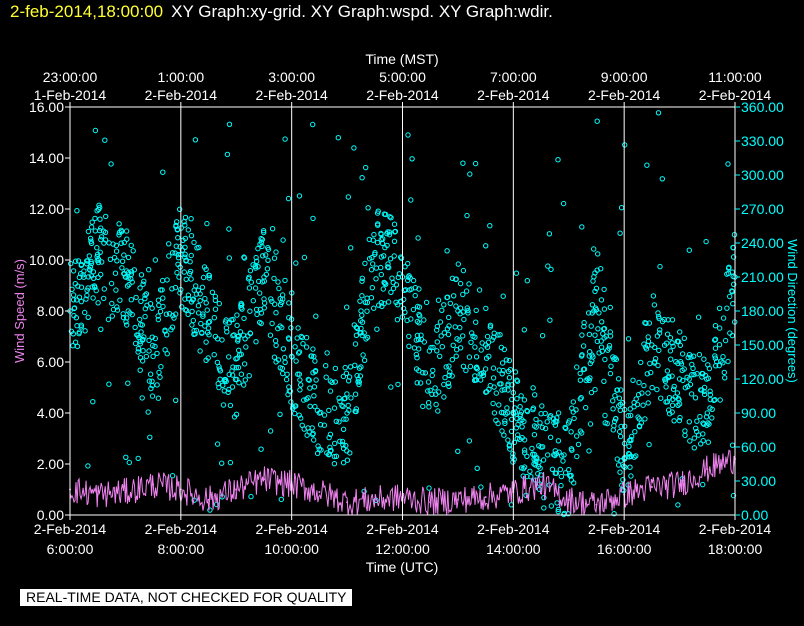  Describe the element at coordinates (513, 95) in the screenshot. I see `top-tick-date: 2-Feb-2014` at that location.